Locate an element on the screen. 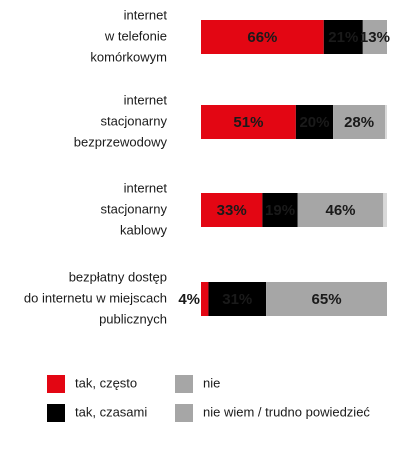 This screenshot has height=451, width=412. legend-label: nie is located at coordinates (211, 382).